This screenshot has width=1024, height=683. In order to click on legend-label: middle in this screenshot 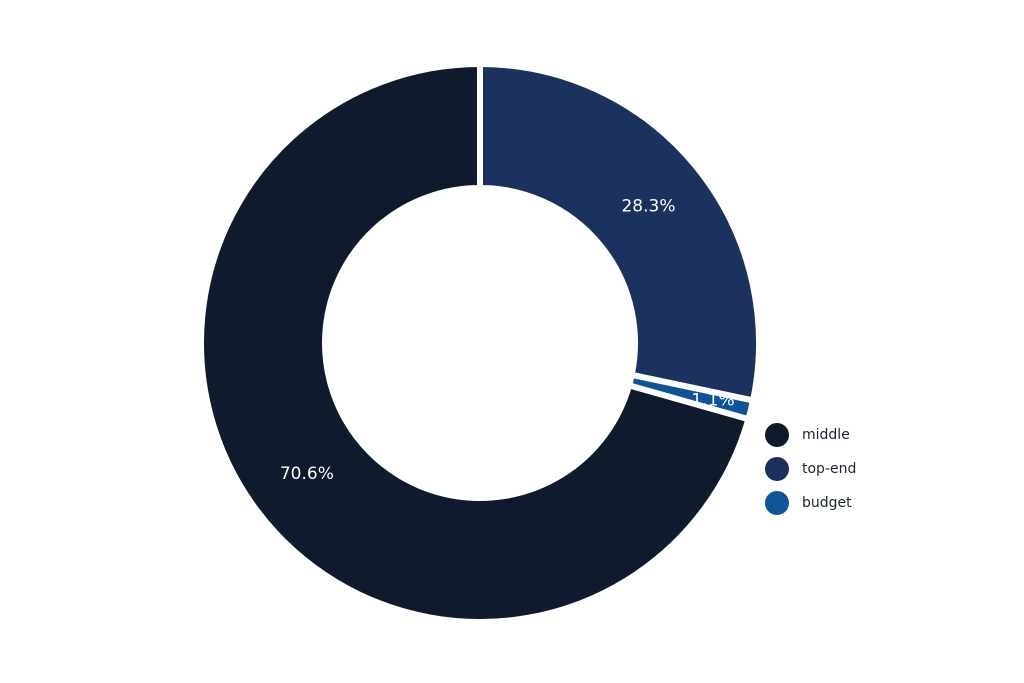, I will do `click(826, 435)`.